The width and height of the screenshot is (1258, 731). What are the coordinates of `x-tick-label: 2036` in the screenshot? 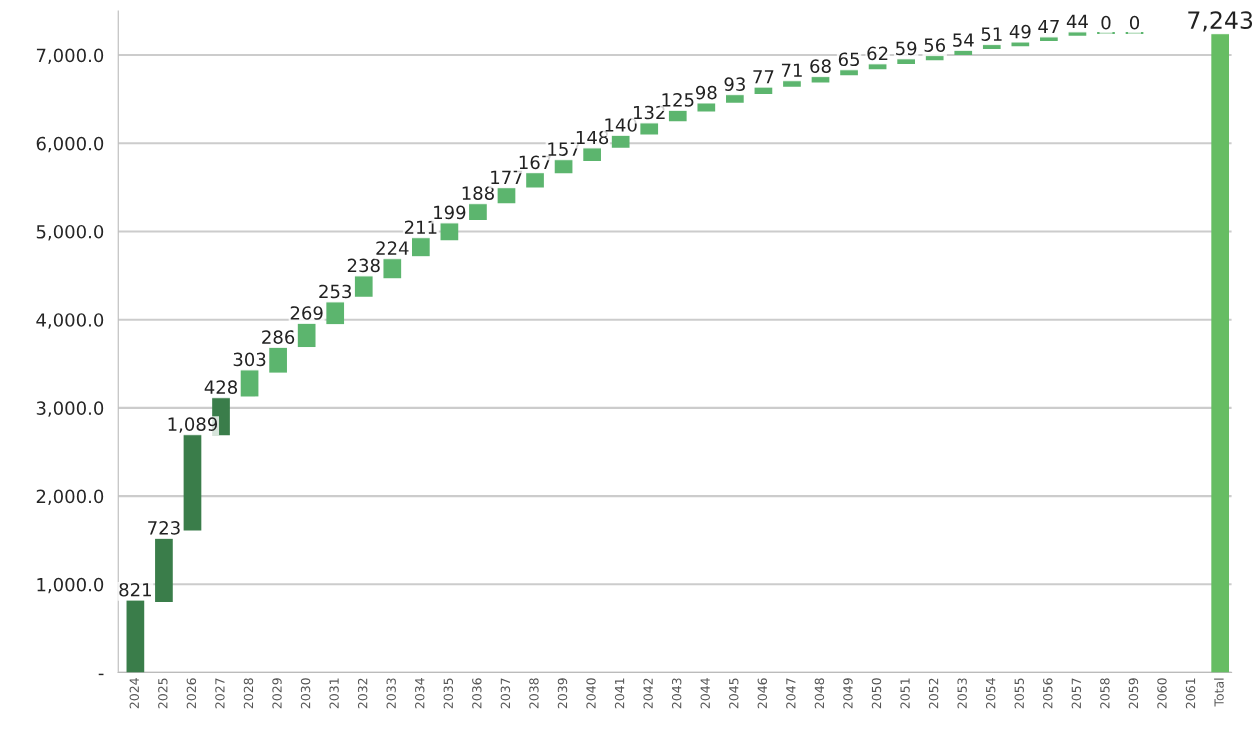 It's located at (477, 693).